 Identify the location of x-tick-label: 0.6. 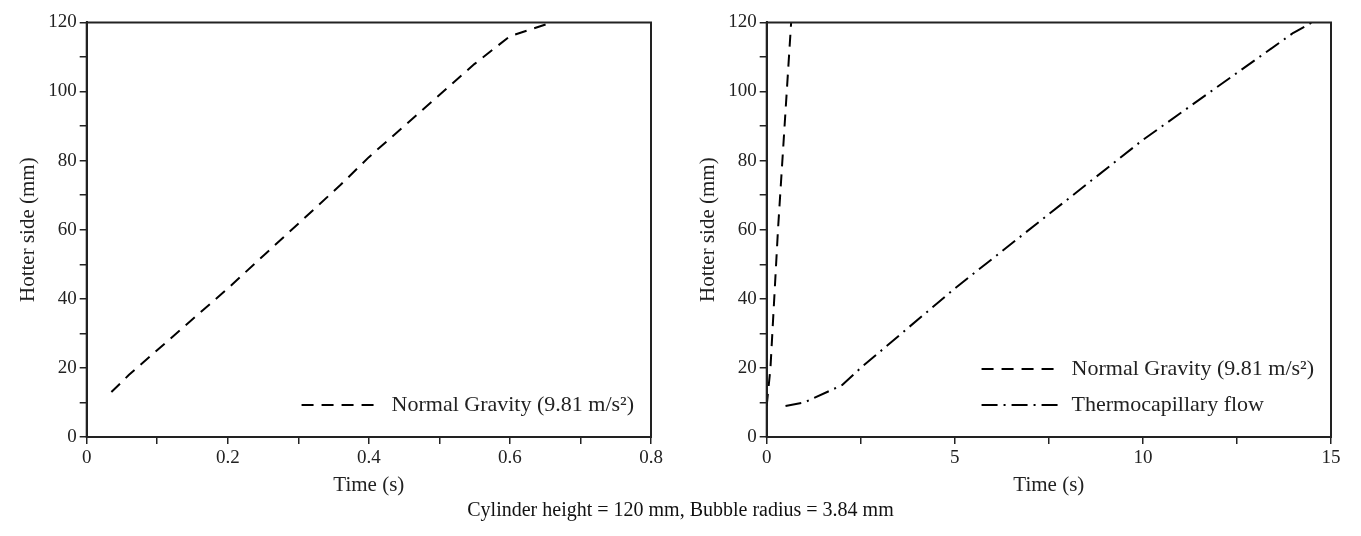
(510, 457).